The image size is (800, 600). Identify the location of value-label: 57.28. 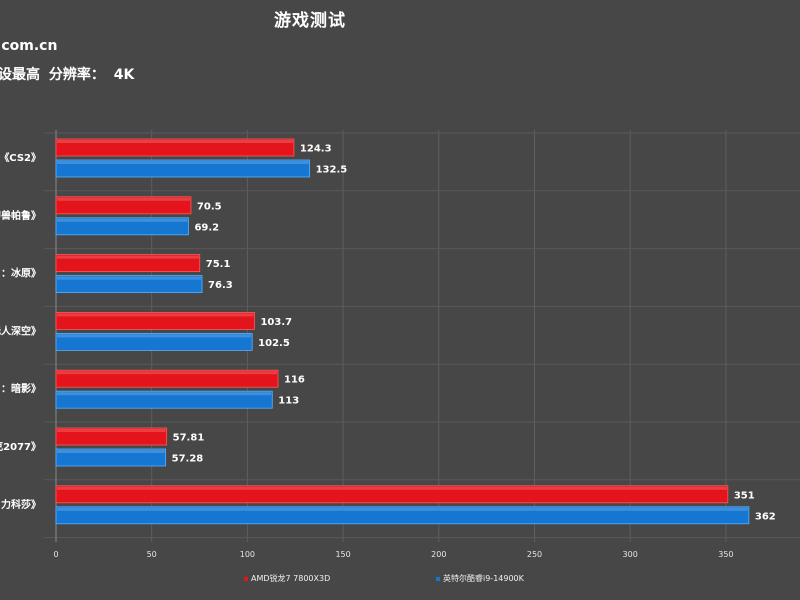
(188, 459).